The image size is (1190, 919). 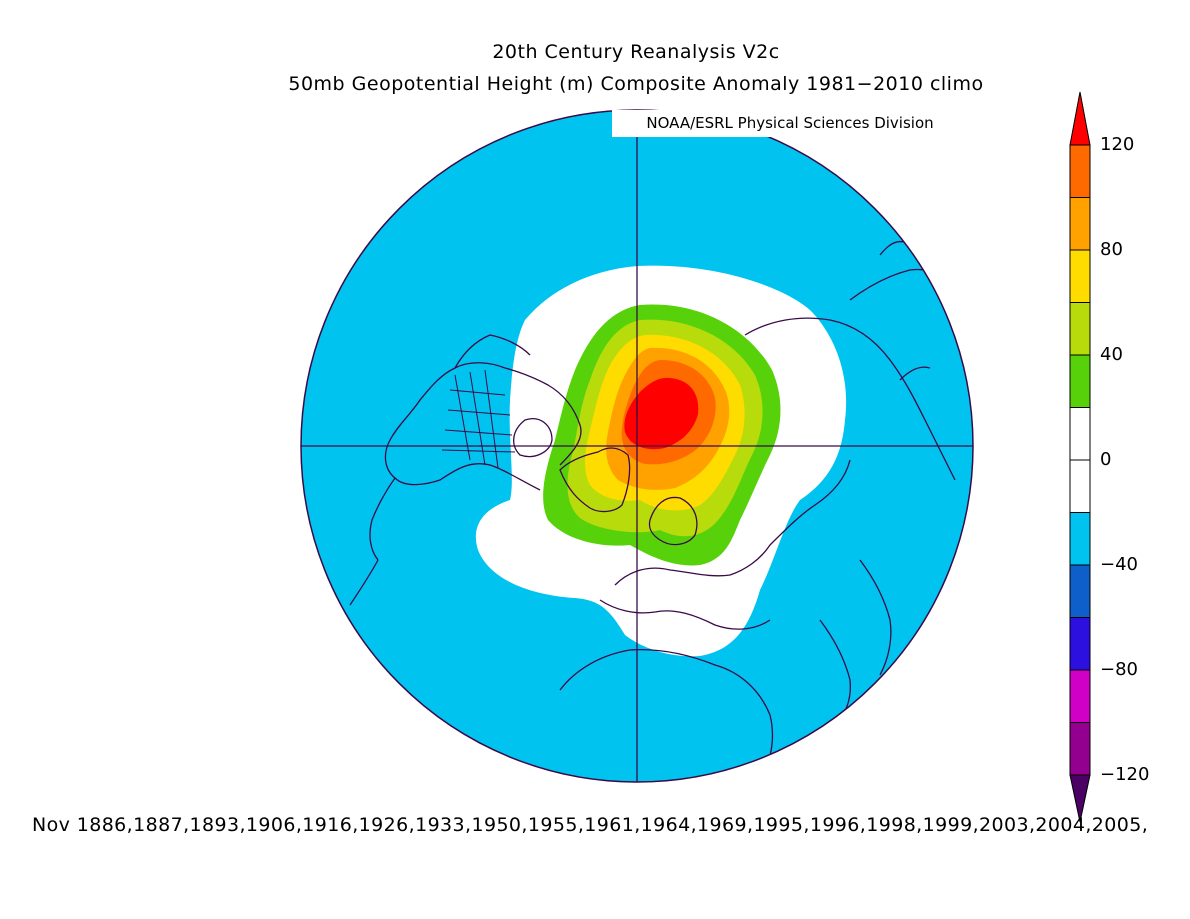 What do you see at coordinates (1080, 591) in the screenshot?
I see `colorbar-seg-neg40` at bounding box center [1080, 591].